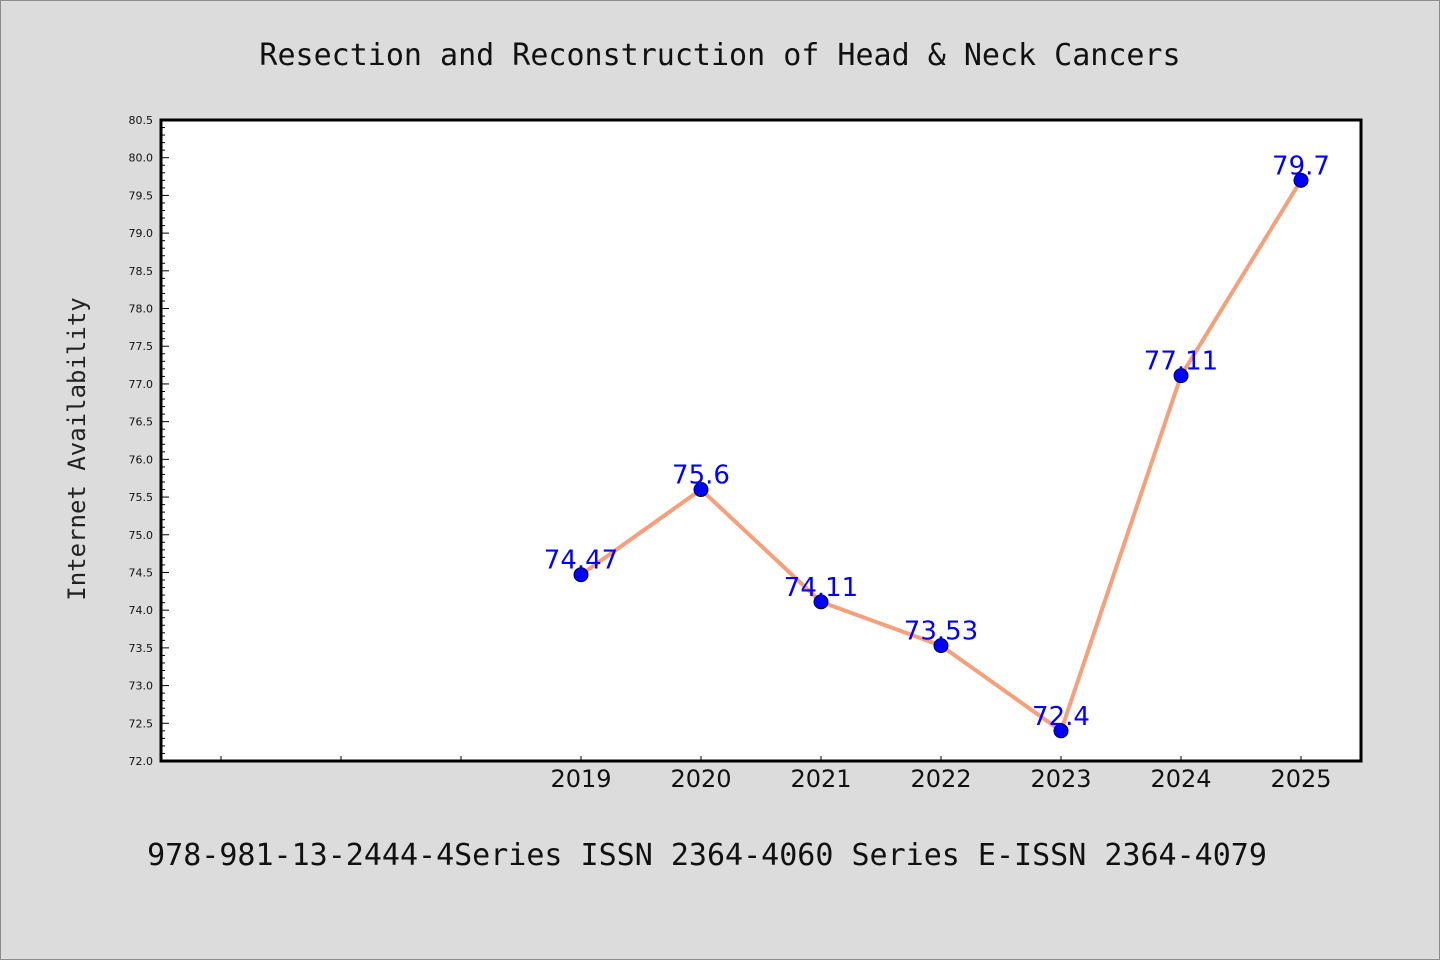 This screenshot has width=1440, height=960. Describe the element at coordinates (141, 686) in the screenshot. I see `y-tick-label: 73.0` at that location.